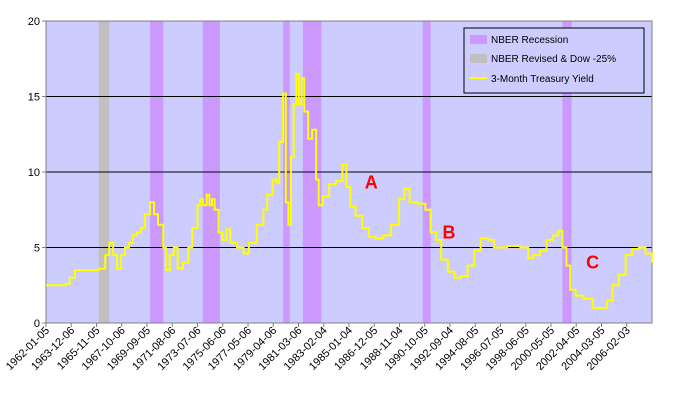 This screenshot has height=407, width=695. I want to click on annotation-a: A, so click(371, 183).